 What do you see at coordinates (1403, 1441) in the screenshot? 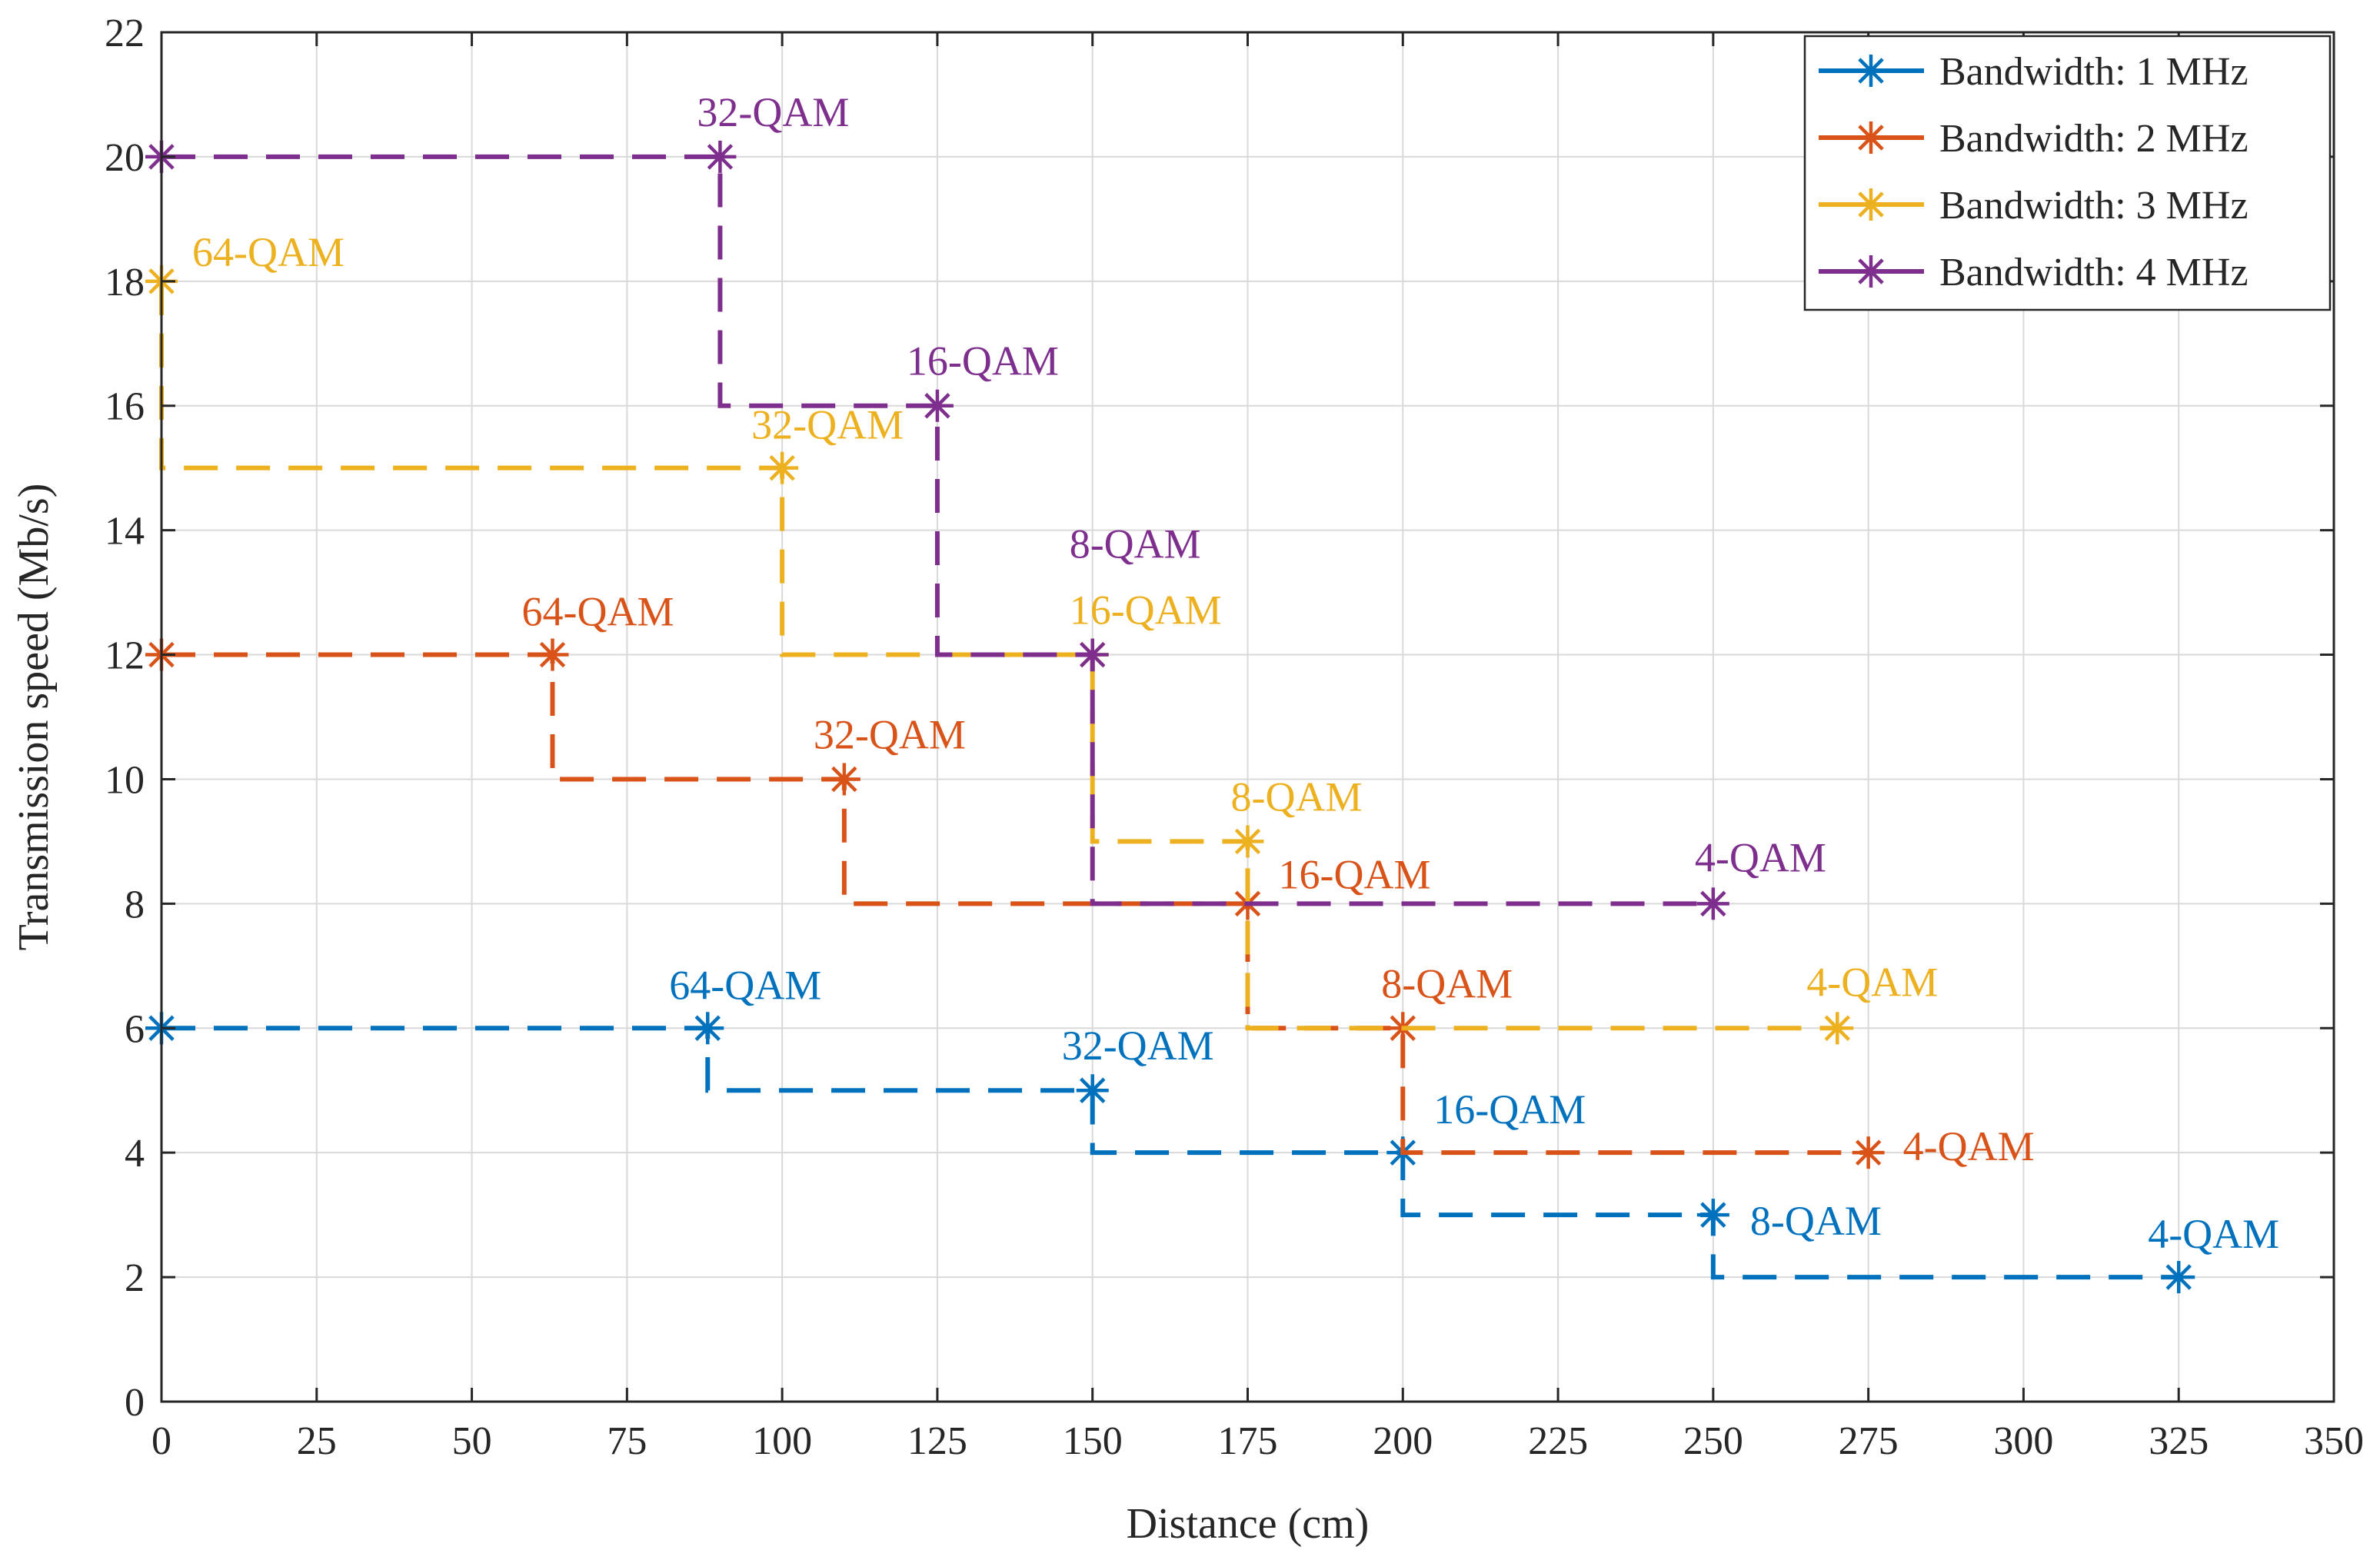
I see `x-tick-label: 200` at bounding box center [1403, 1441].